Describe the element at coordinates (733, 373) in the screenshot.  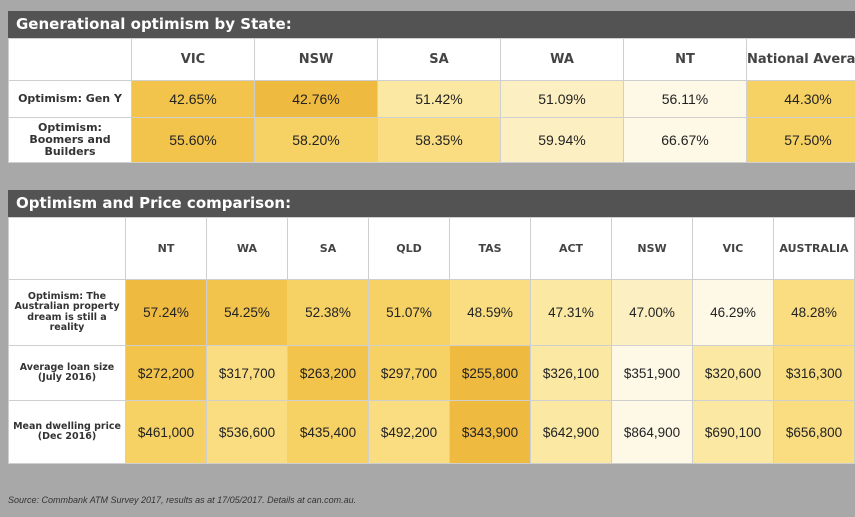
I see `value-cell: $320,600` at that location.